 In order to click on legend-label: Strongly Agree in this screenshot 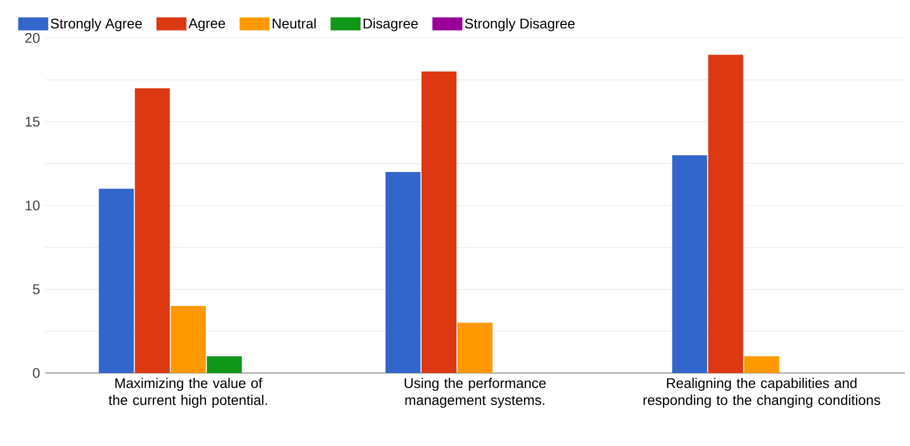, I will do `click(96, 25)`.